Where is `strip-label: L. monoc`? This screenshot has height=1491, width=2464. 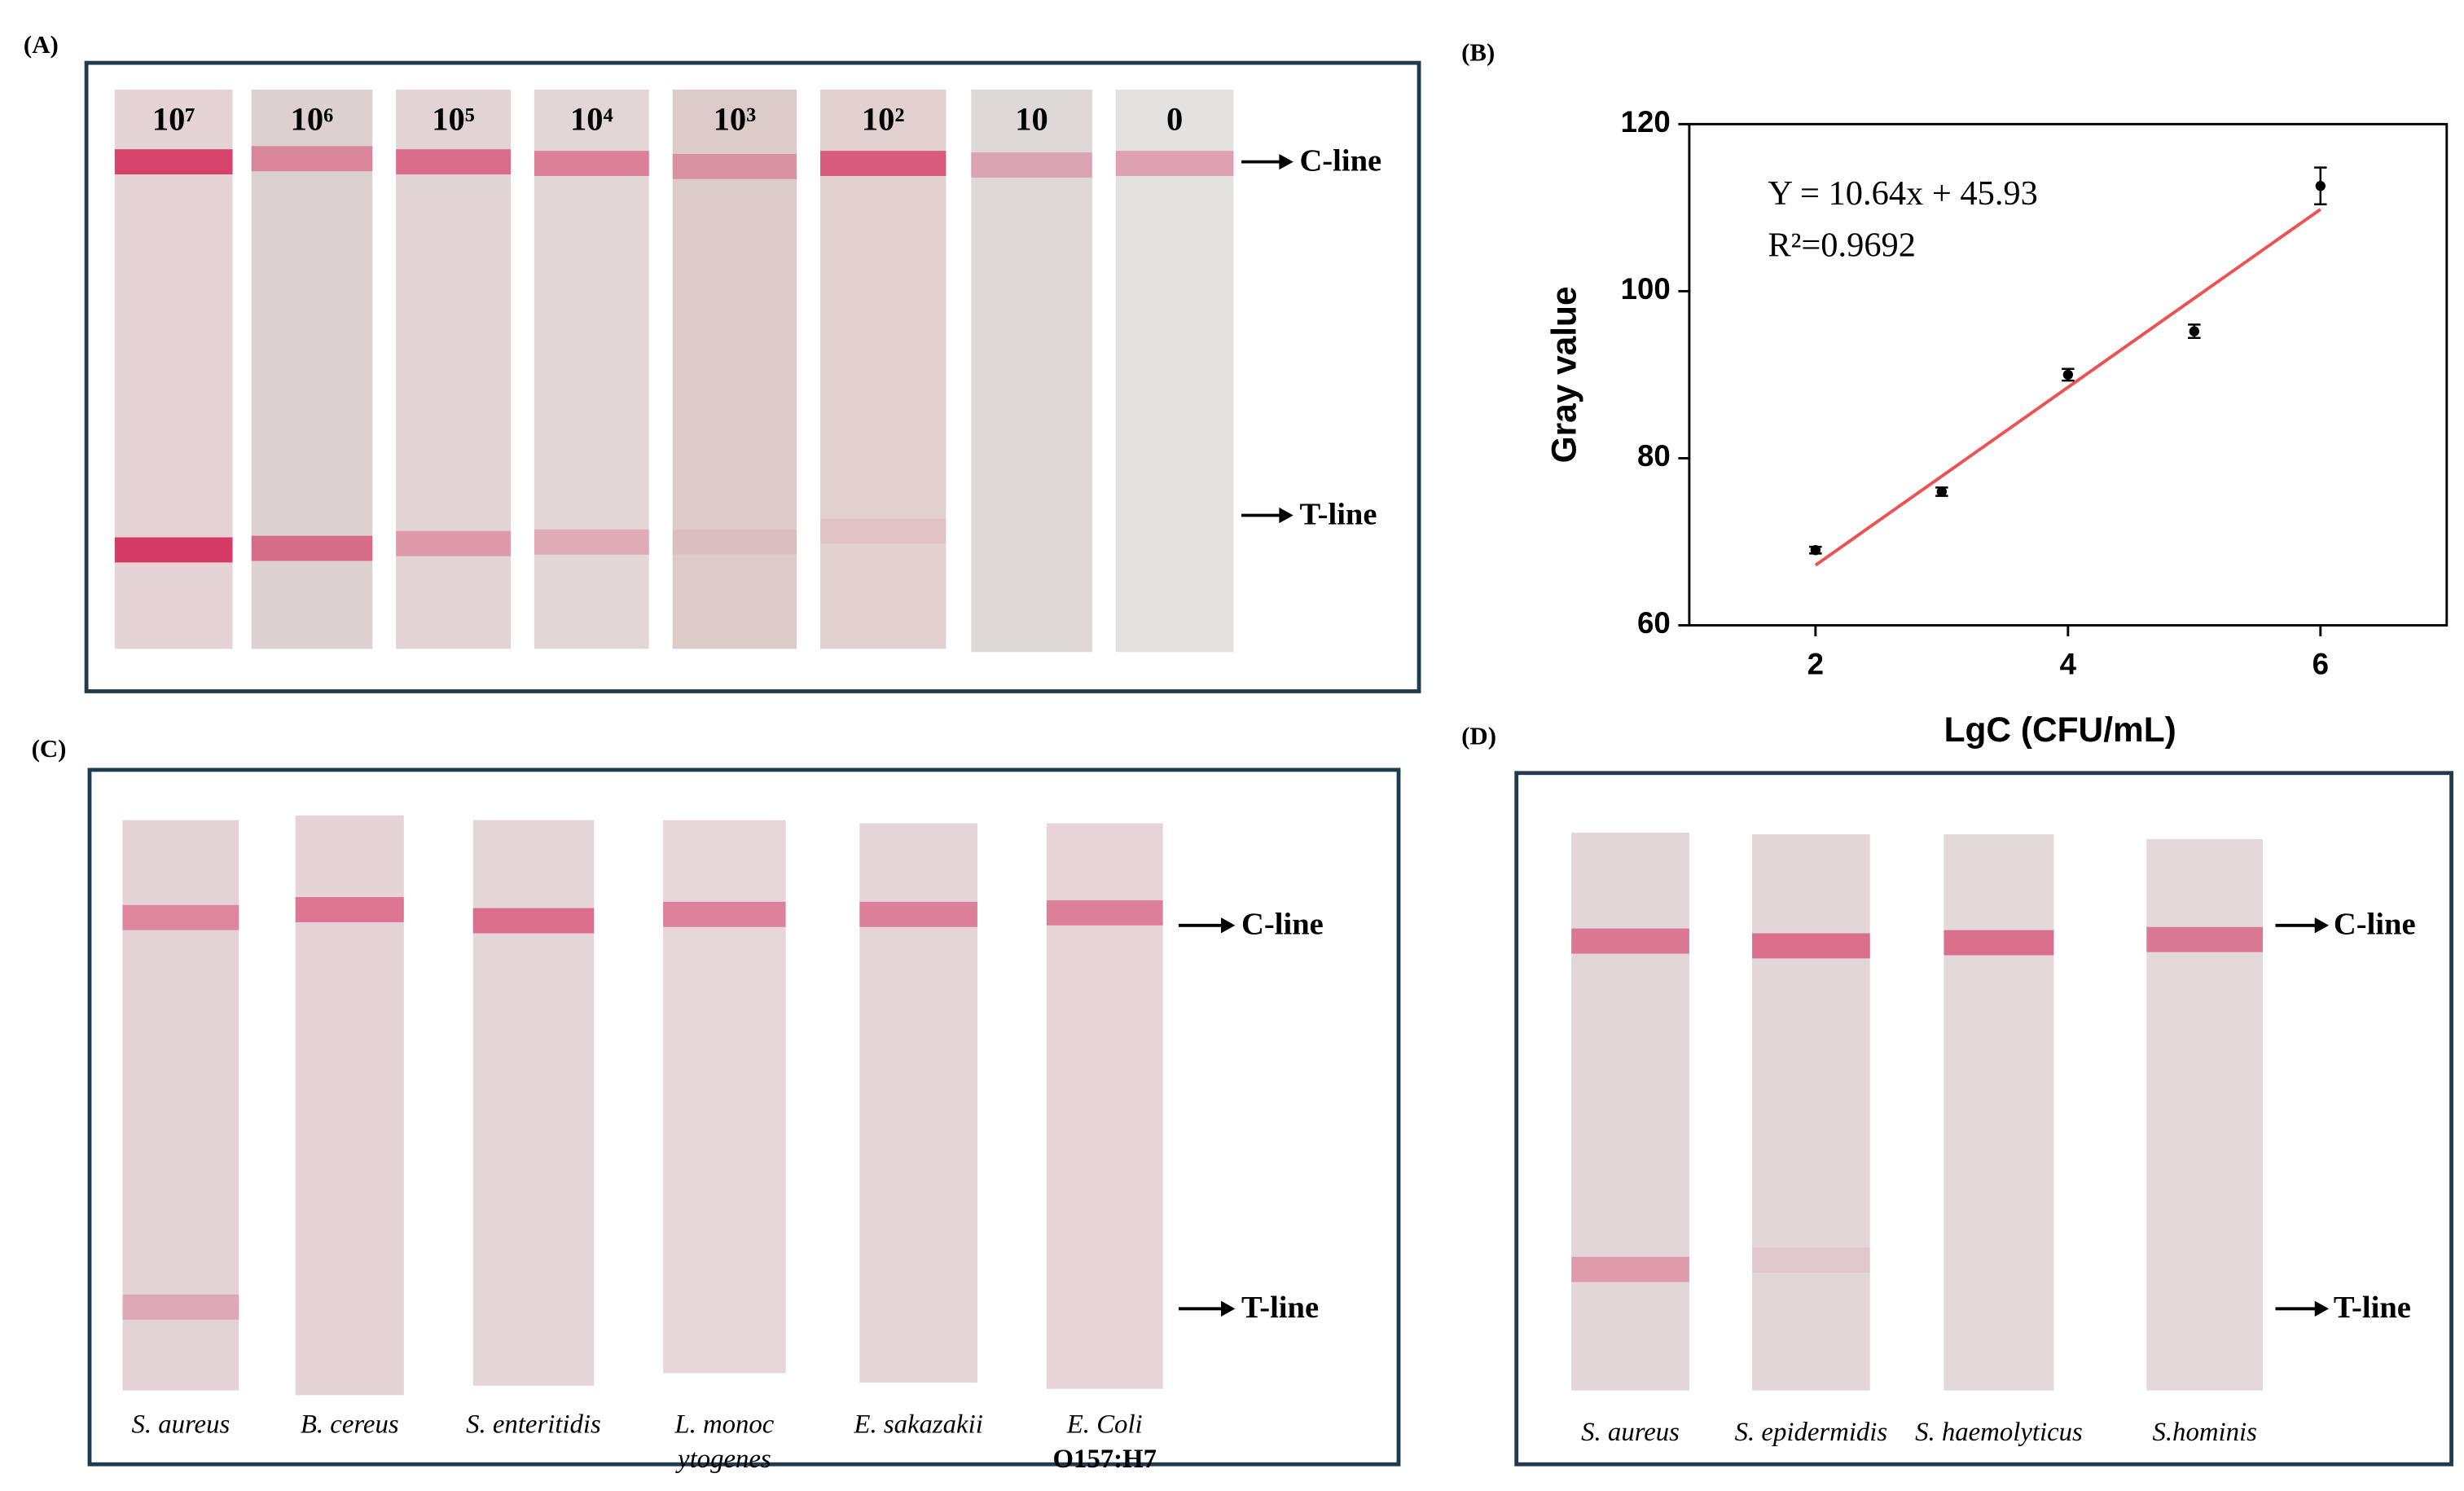 strip-label: L. monoc is located at coordinates (724, 1424).